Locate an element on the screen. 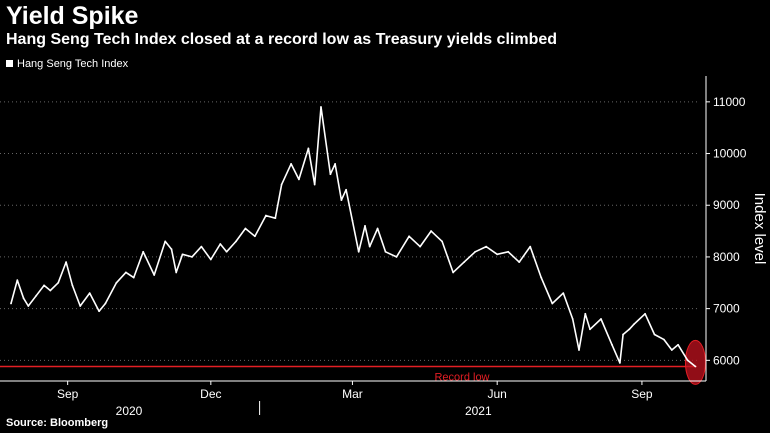  record-low-label: Record low is located at coordinates (461, 378).